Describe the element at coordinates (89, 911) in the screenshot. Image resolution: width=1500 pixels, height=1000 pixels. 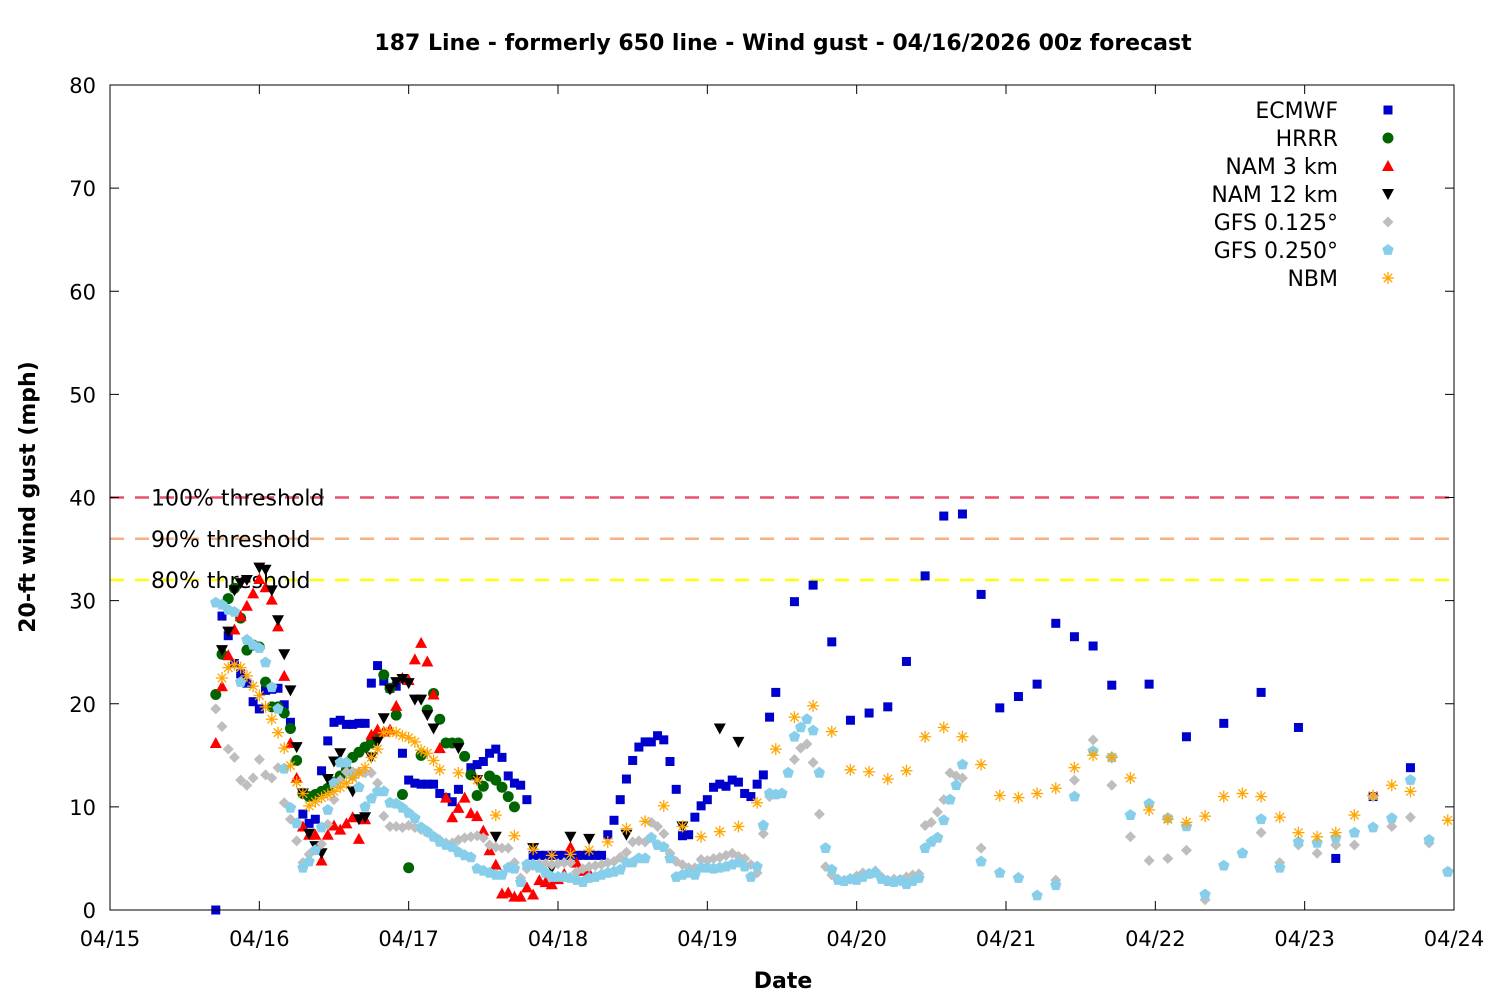
I see `y-tick-label: 0` at that location.